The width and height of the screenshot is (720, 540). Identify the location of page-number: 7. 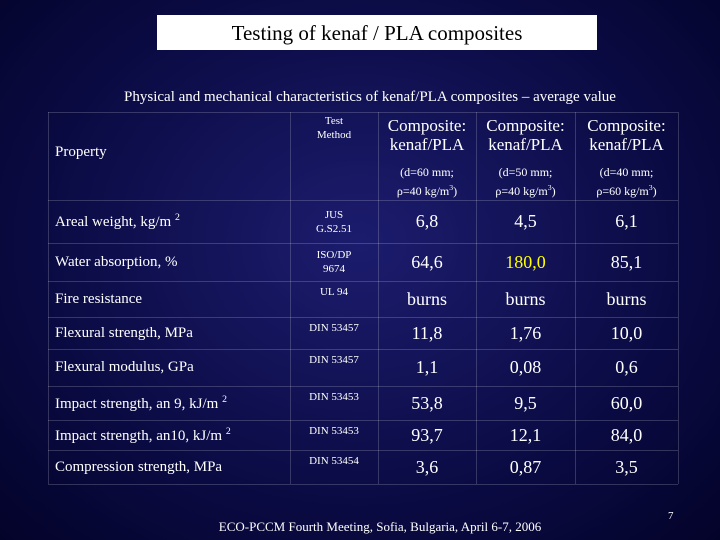
(671, 516).